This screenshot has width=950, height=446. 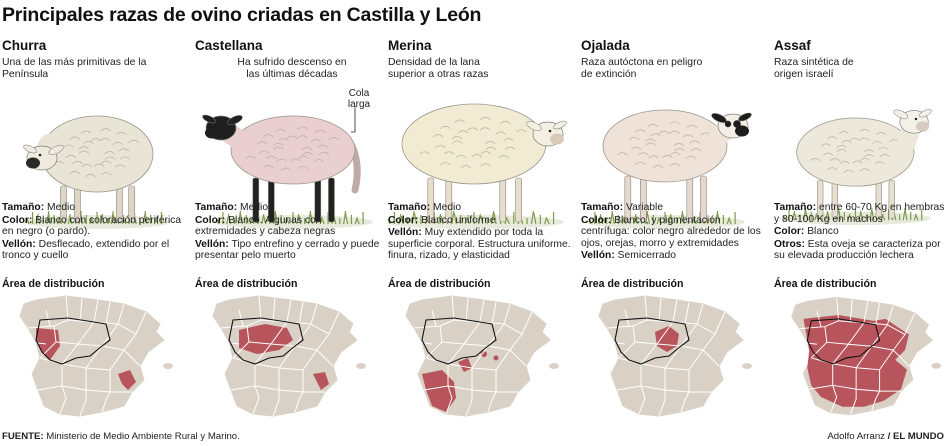 I want to click on breed-name: Assaf, so click(x=792, y=45).